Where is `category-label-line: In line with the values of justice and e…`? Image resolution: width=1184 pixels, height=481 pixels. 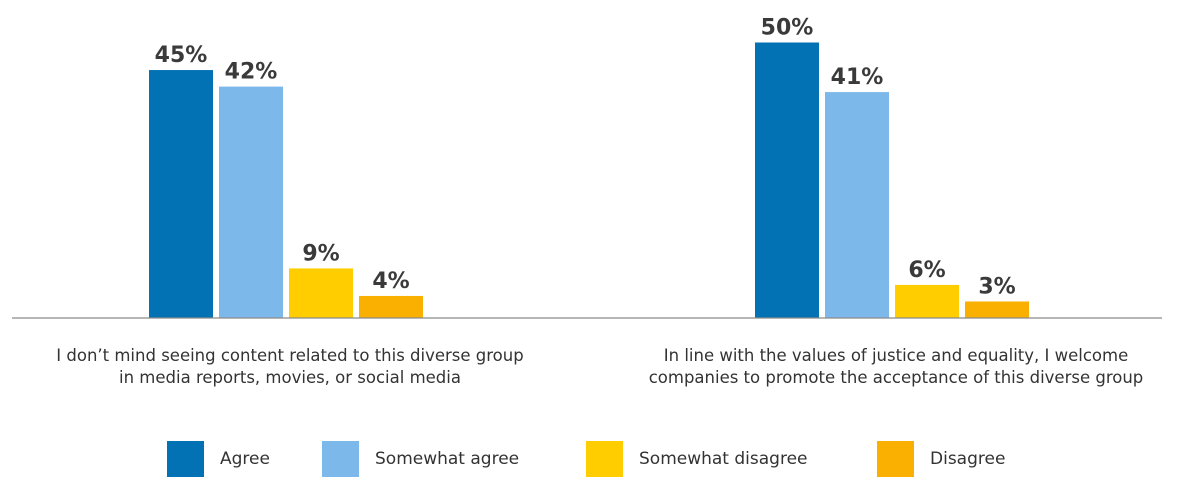
category-label-line: In line with the values of justice and e… is located at coordinates (896, 355).